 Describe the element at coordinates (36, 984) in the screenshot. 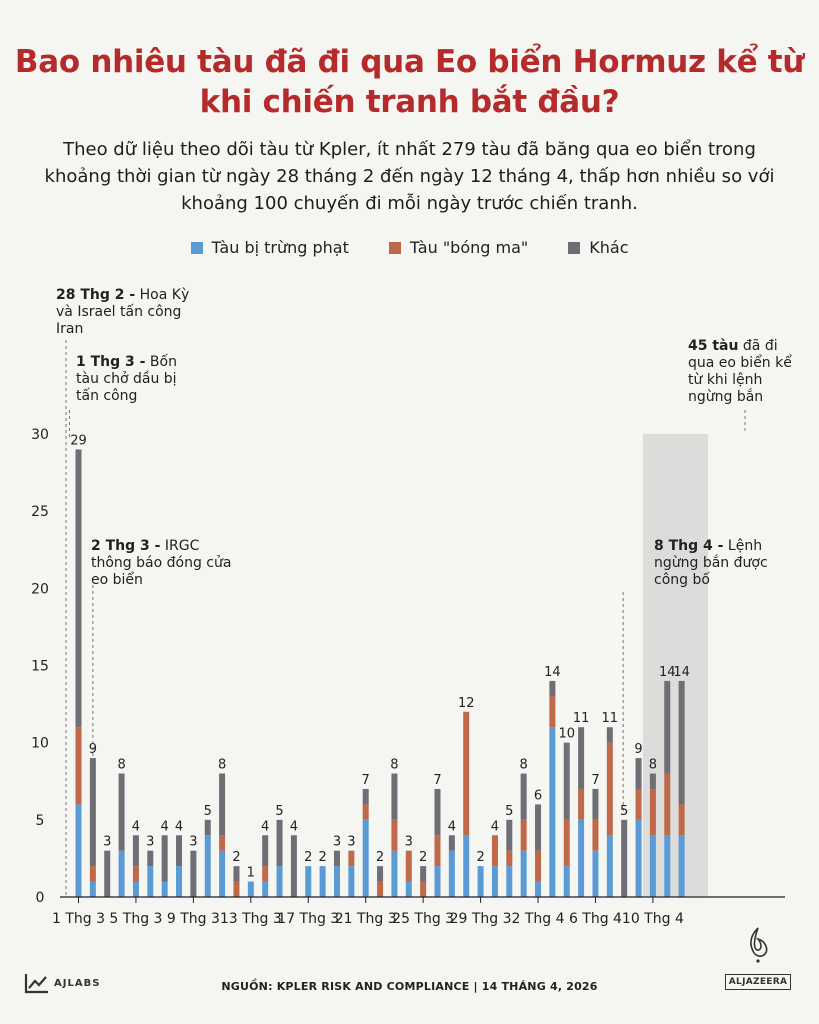

I see `ajlabs-mark-icon` at that location.